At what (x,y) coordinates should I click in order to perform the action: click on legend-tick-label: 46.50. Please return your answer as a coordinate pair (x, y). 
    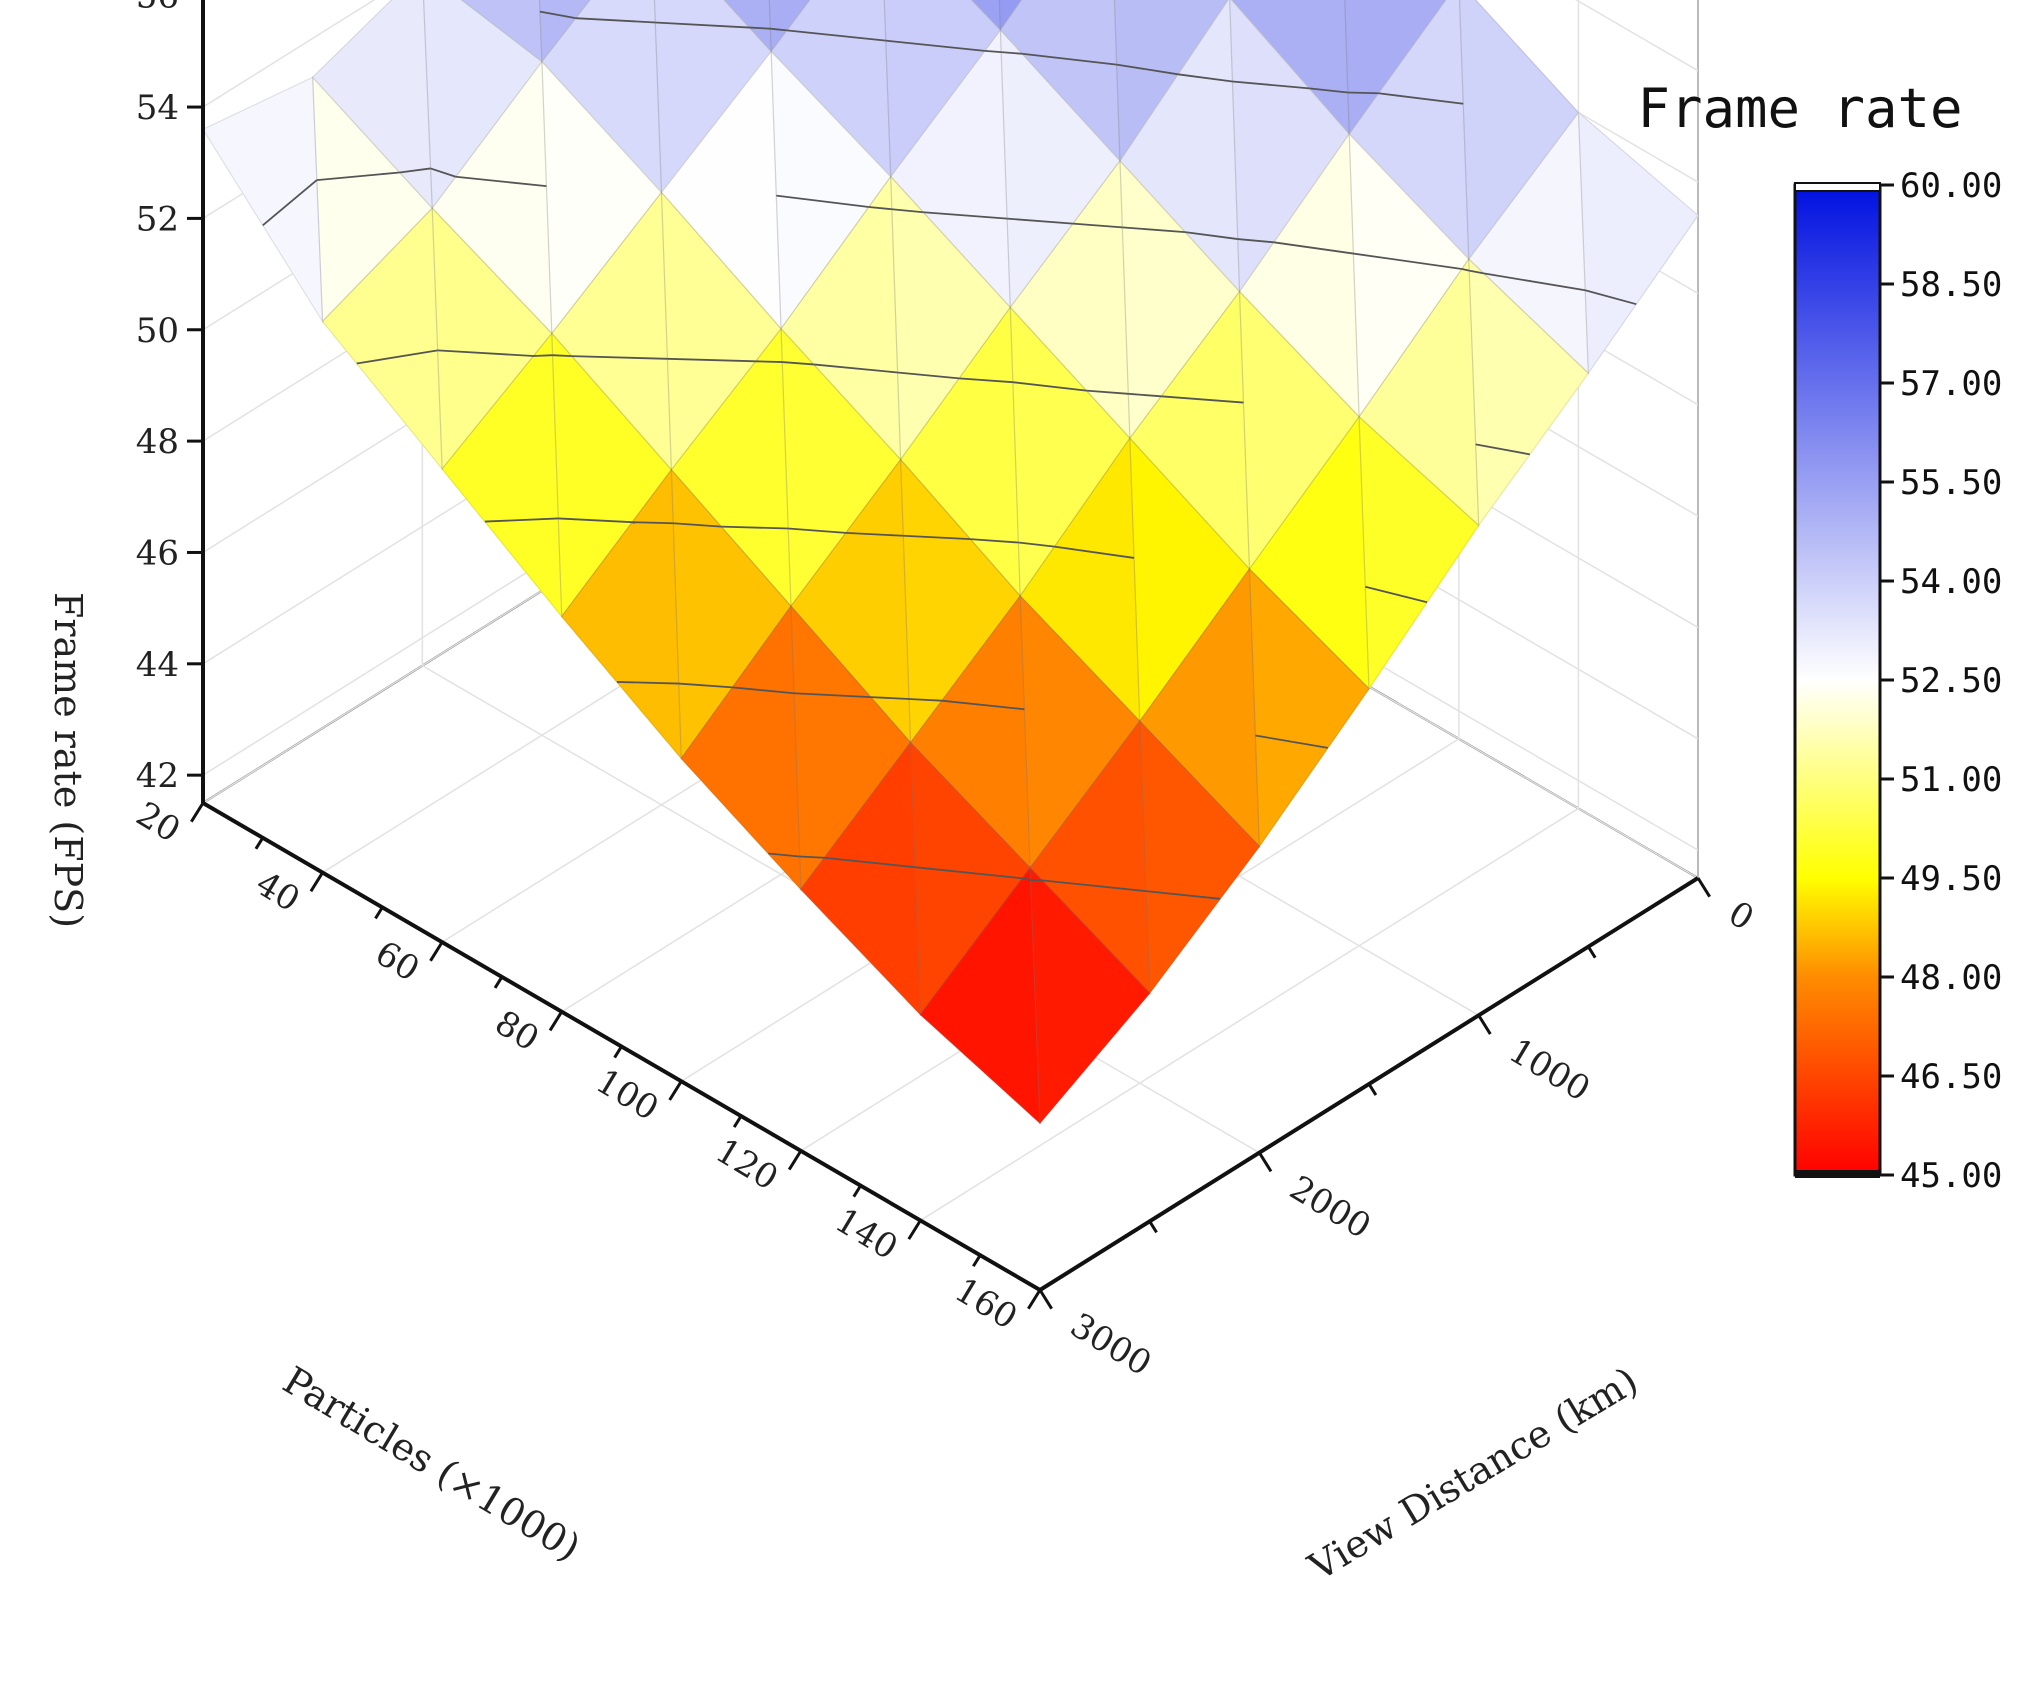
    Looking at the image, I should click on (1951, 1077).